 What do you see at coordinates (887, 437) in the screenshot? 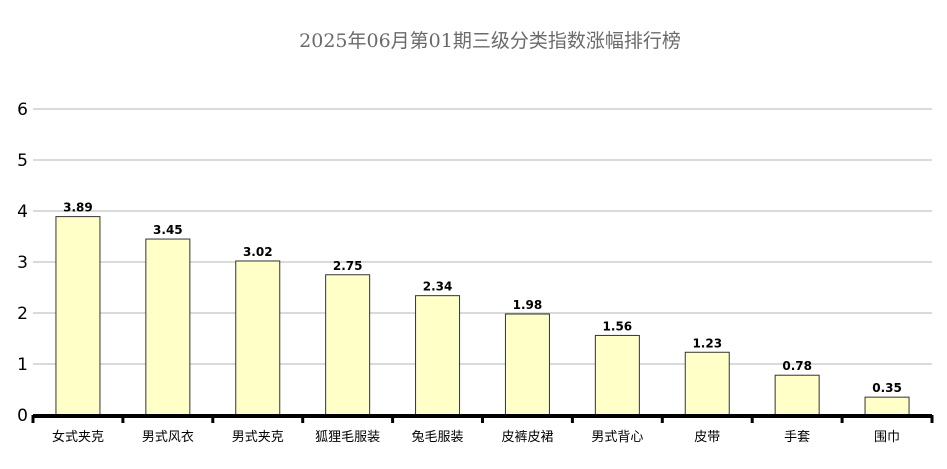
I see `x-tick-label: 围巾` at bounding box center [887, 437].